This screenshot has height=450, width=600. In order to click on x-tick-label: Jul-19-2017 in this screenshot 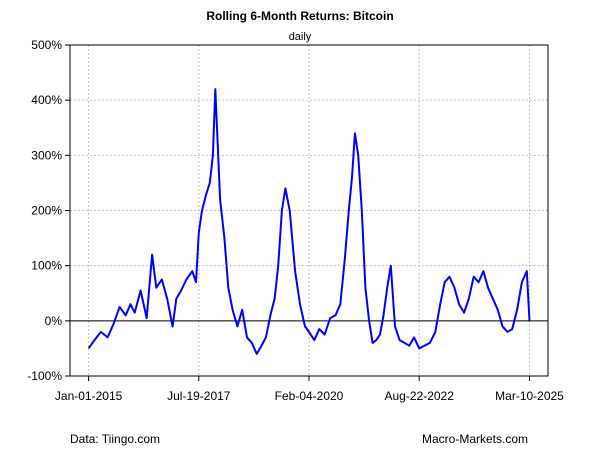, I will do `click(199, 396)`.